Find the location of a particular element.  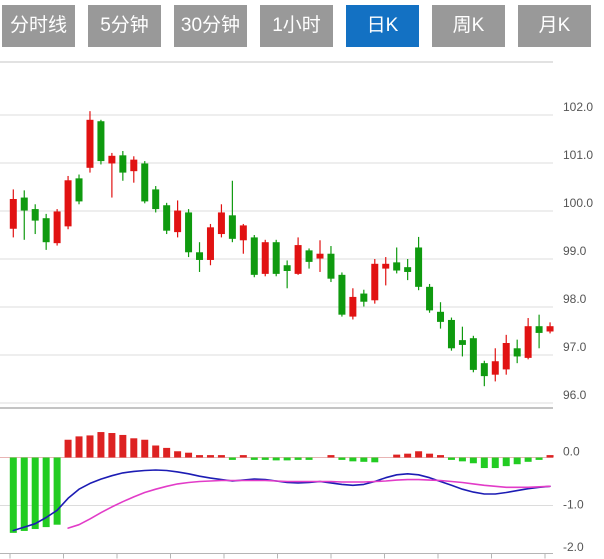

price-tick-label: 102.0 is located at coordinates (578, 107).